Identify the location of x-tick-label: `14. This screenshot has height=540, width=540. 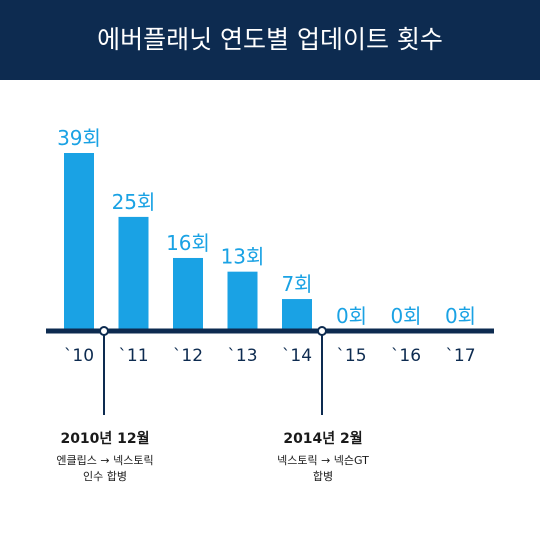
(297, 356).